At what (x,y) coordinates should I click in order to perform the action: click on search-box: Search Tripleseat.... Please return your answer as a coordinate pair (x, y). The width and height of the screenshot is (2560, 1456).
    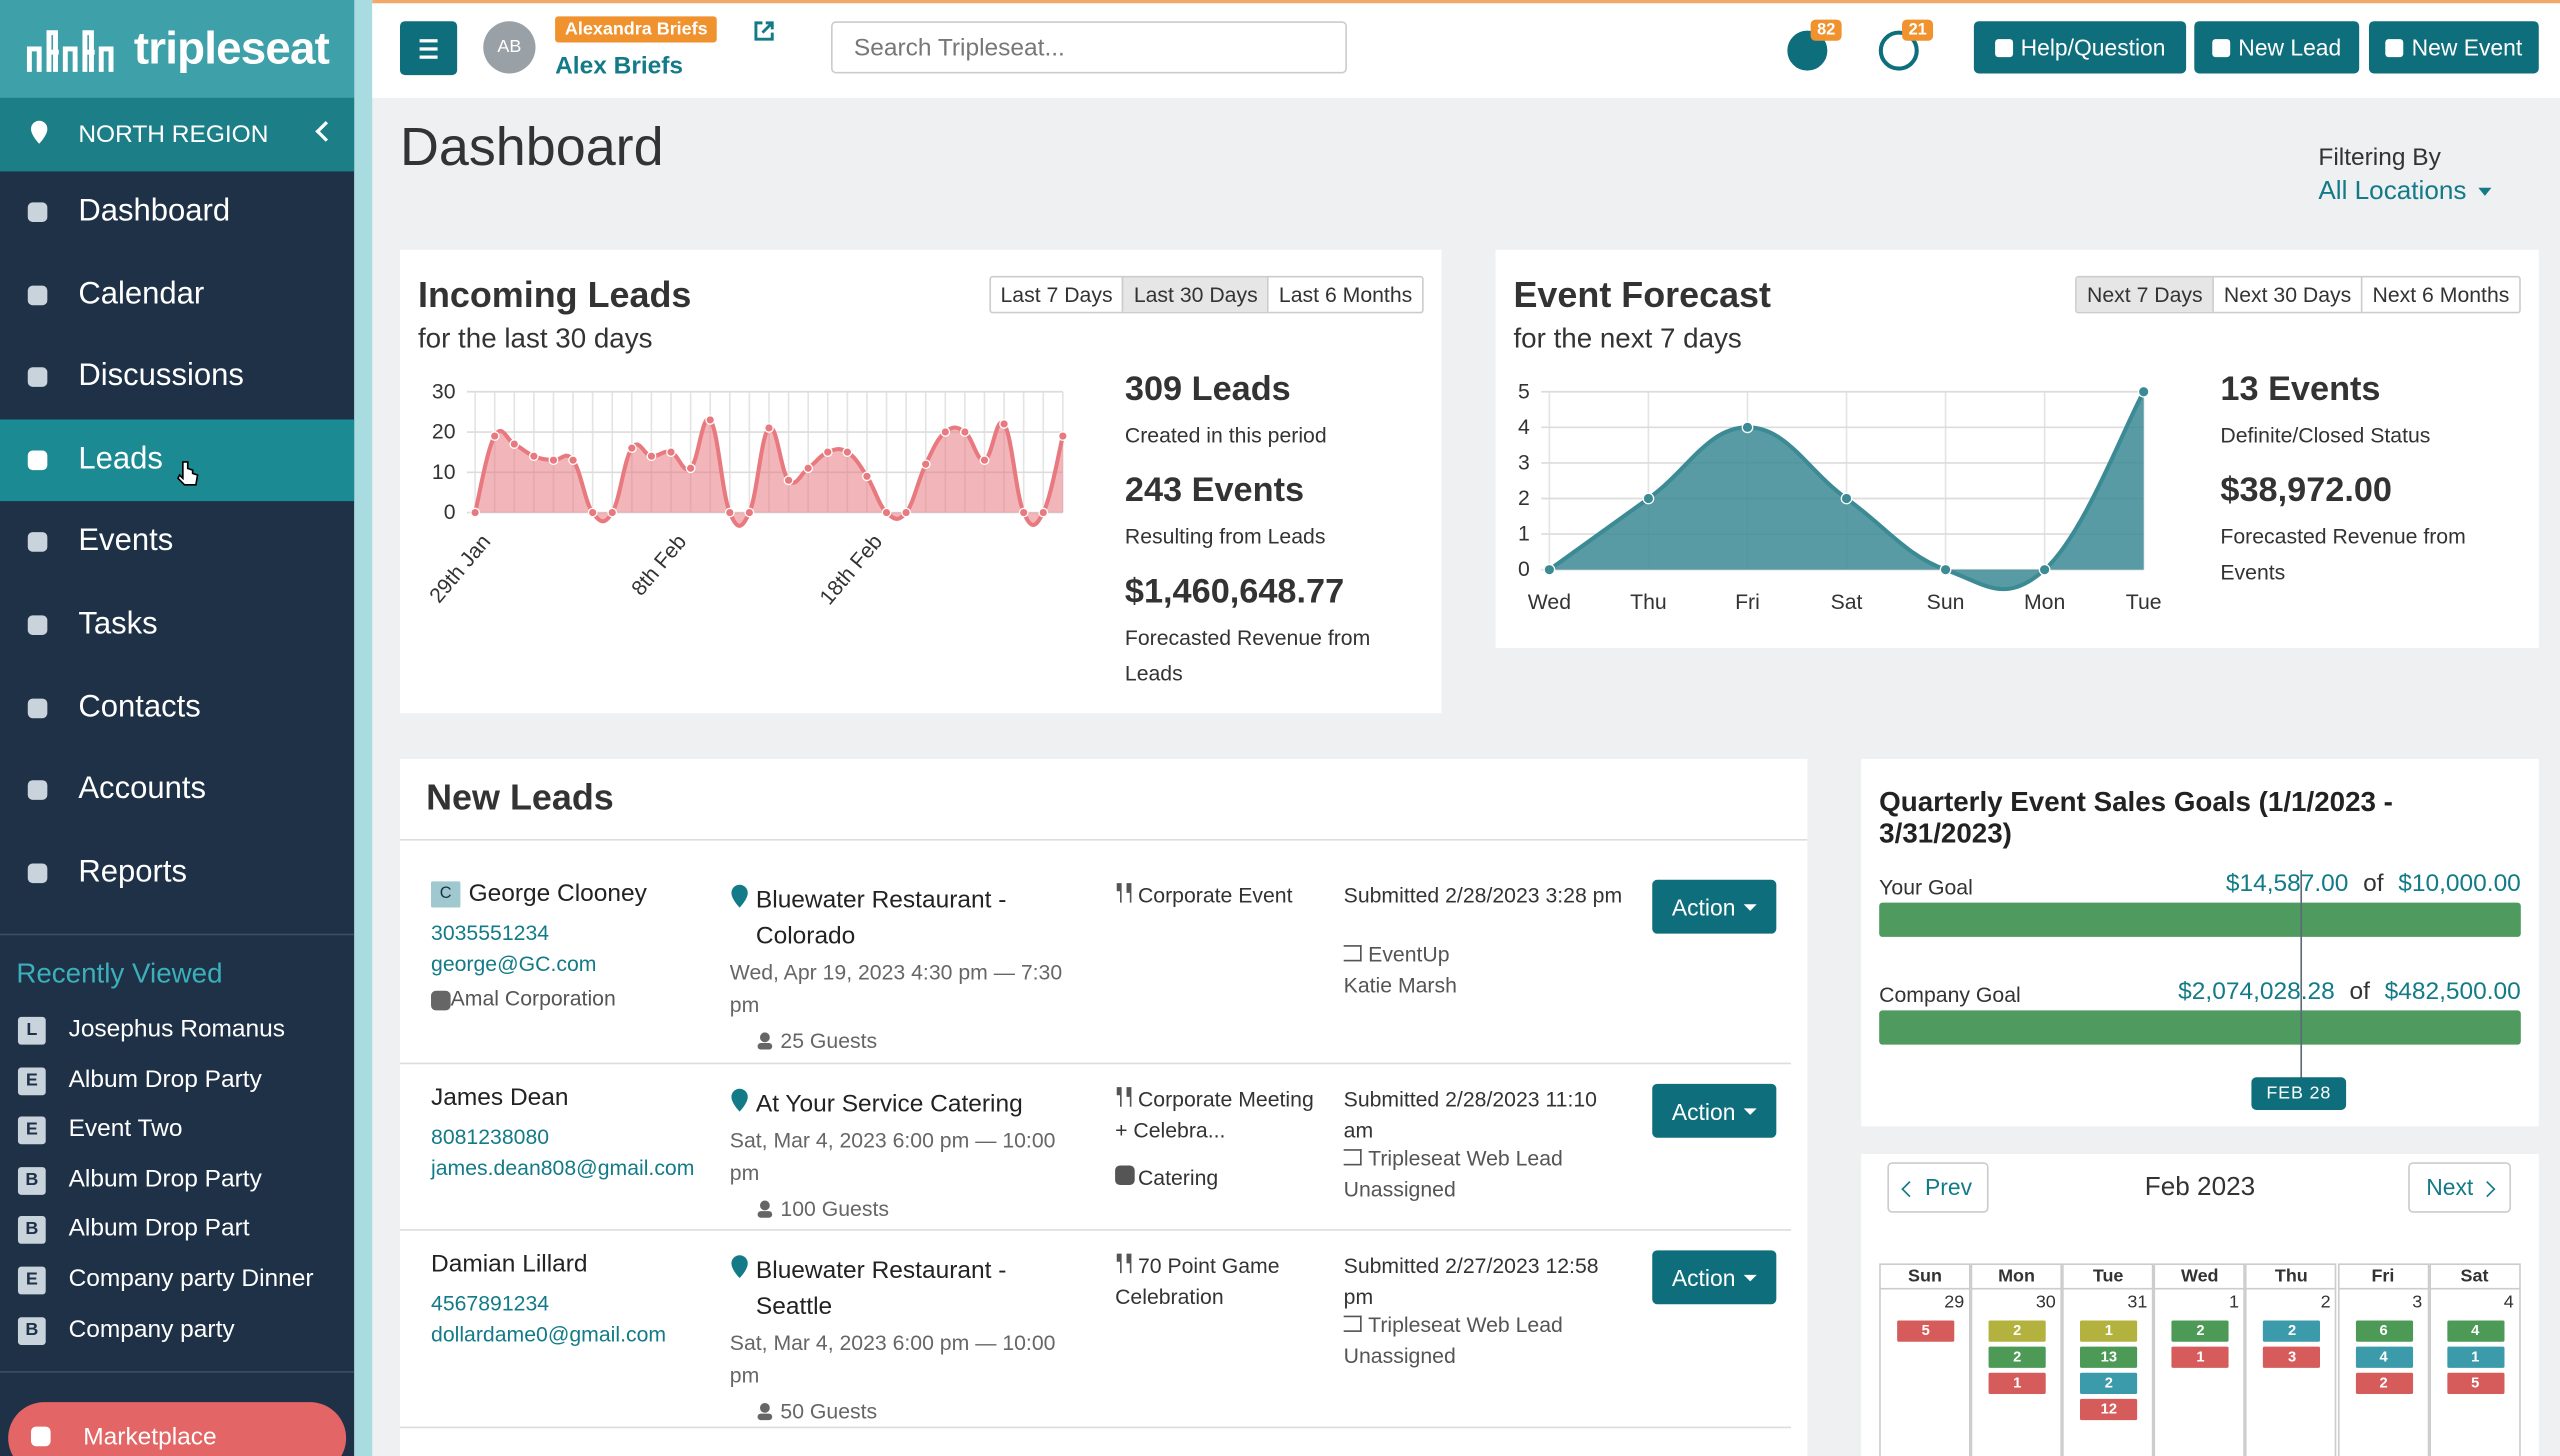
    Looking at the image, I should click on (1089, 47).